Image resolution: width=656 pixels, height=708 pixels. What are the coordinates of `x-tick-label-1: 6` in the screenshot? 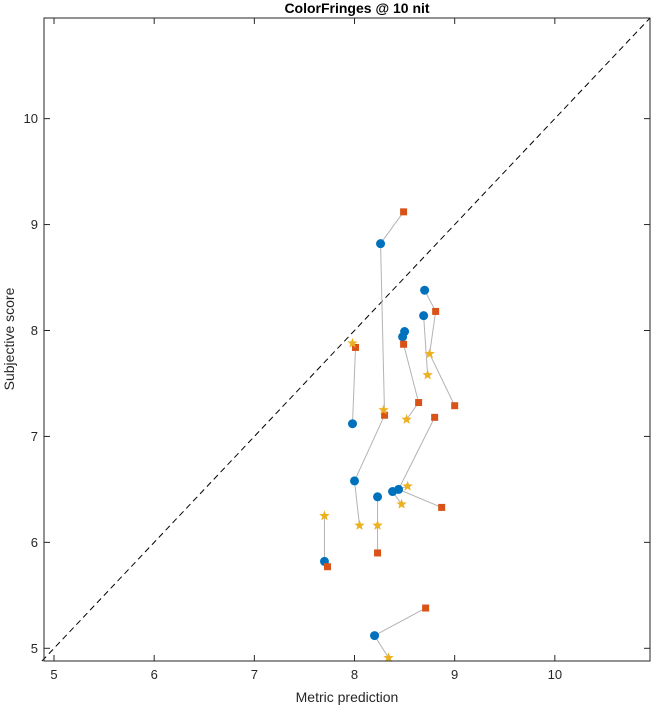 It's located at (154, 674).